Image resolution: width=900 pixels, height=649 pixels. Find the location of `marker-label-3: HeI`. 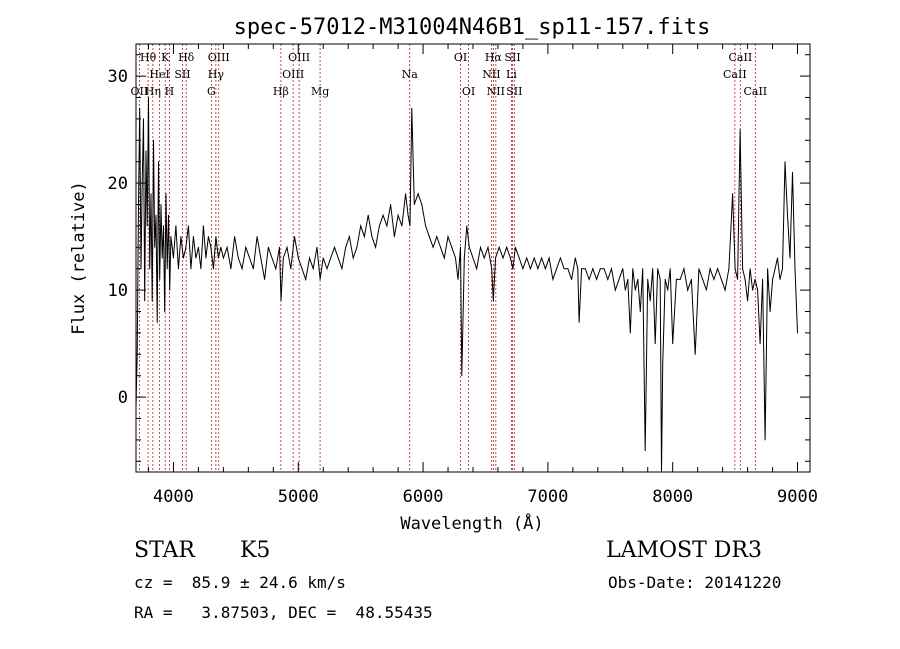

marker-label-3: HeI is located at coordinates (159, 74).